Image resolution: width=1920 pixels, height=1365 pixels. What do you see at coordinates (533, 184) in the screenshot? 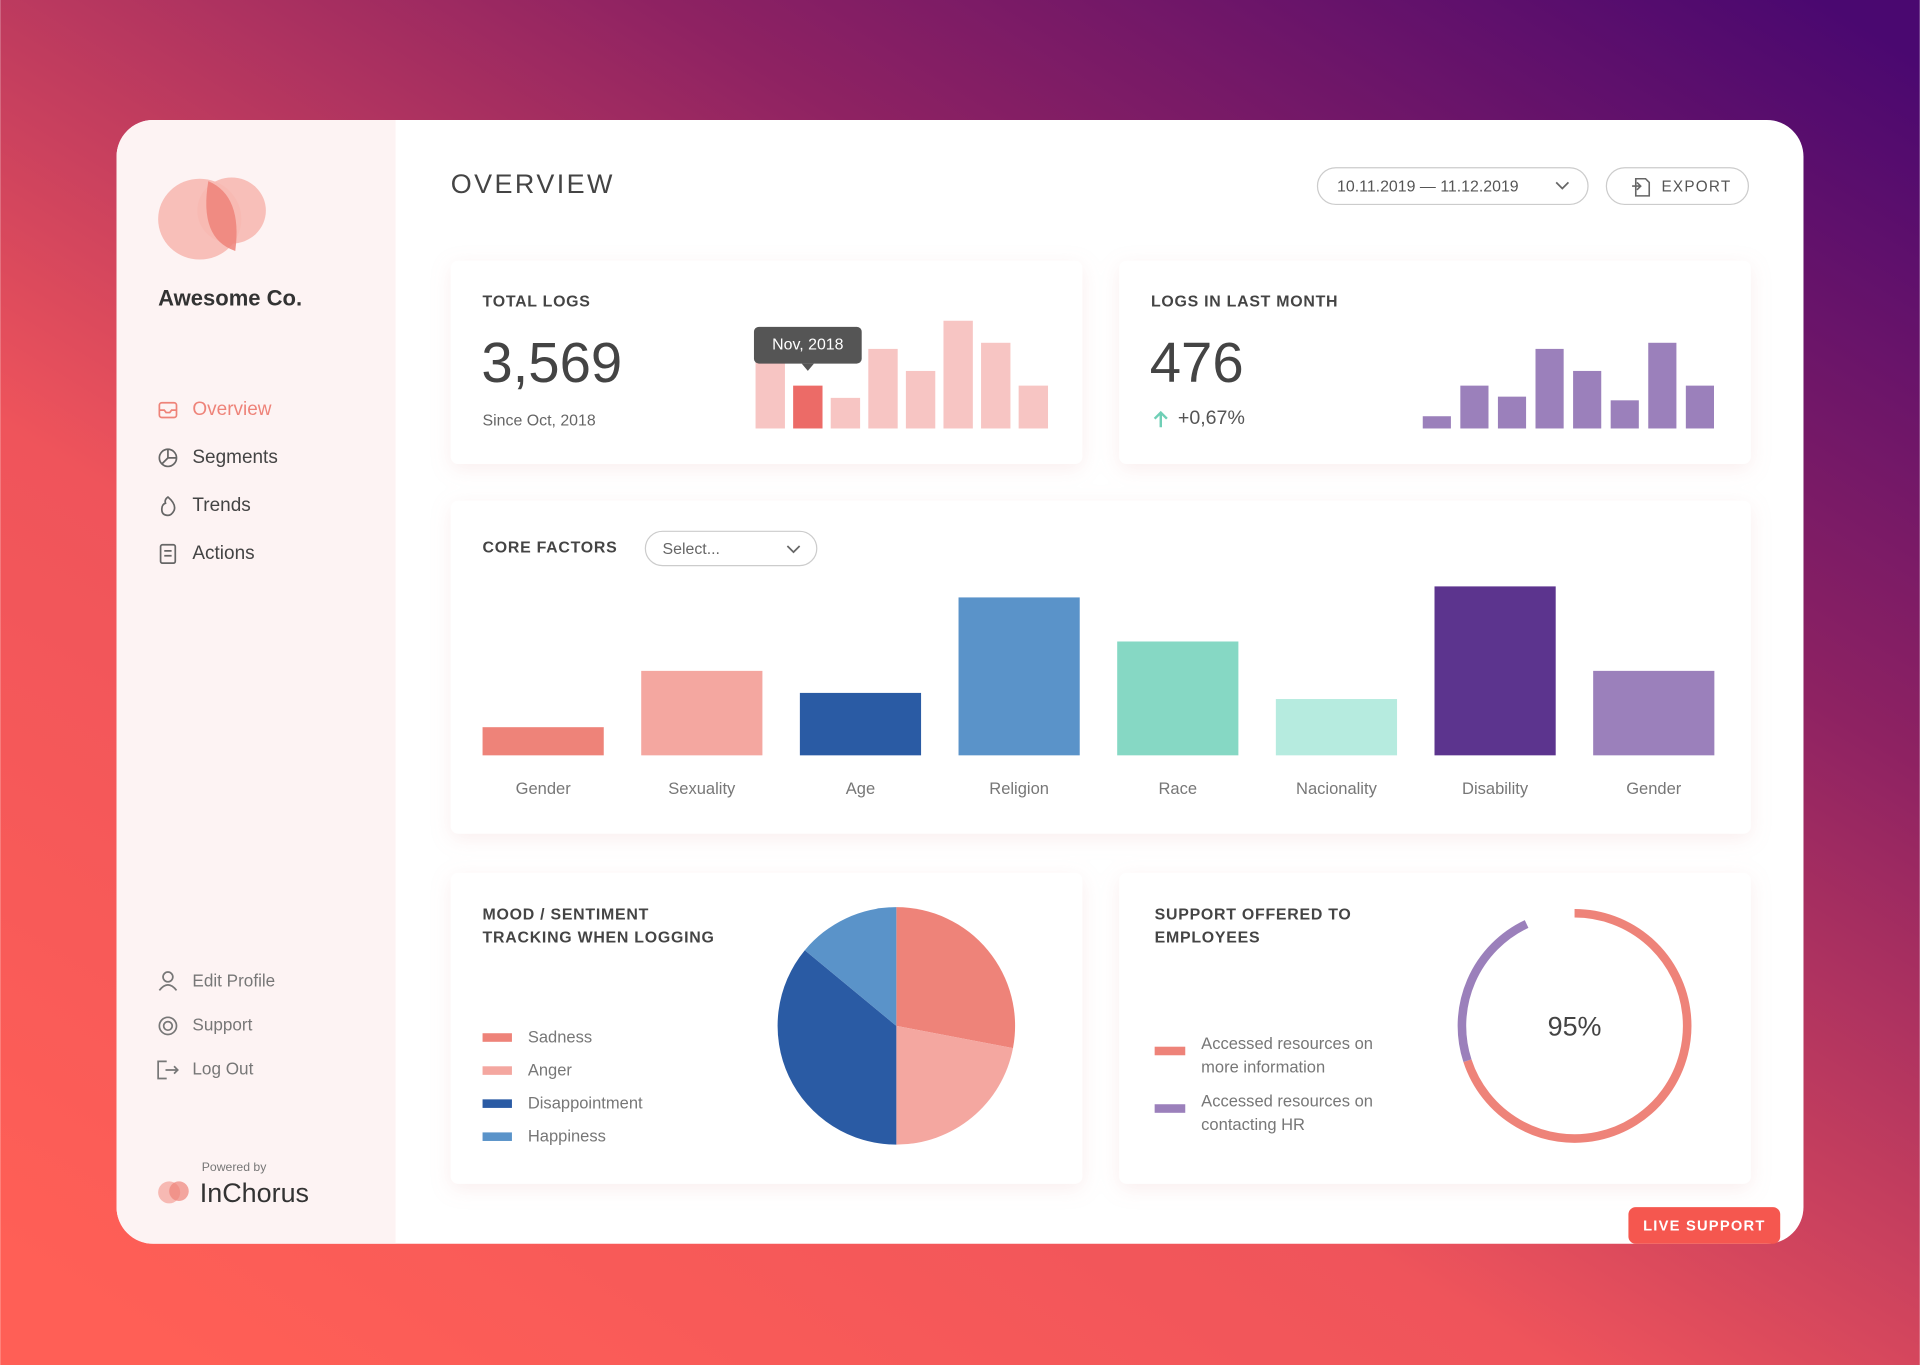
I see `page-title: OVERVIEW` at bounding box center [533, 184].